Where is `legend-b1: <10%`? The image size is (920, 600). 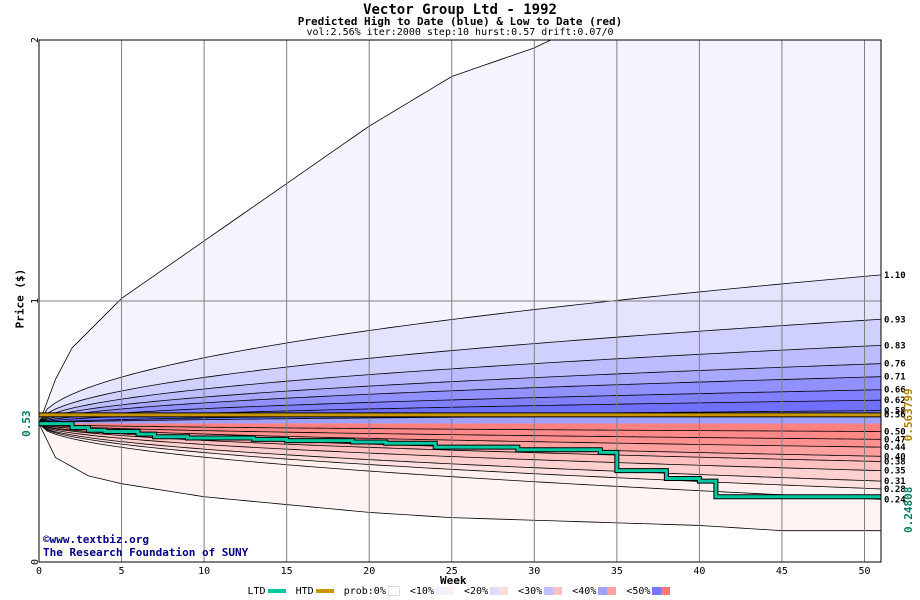 legend-b1: <10% is located at coordinates (433, 591).